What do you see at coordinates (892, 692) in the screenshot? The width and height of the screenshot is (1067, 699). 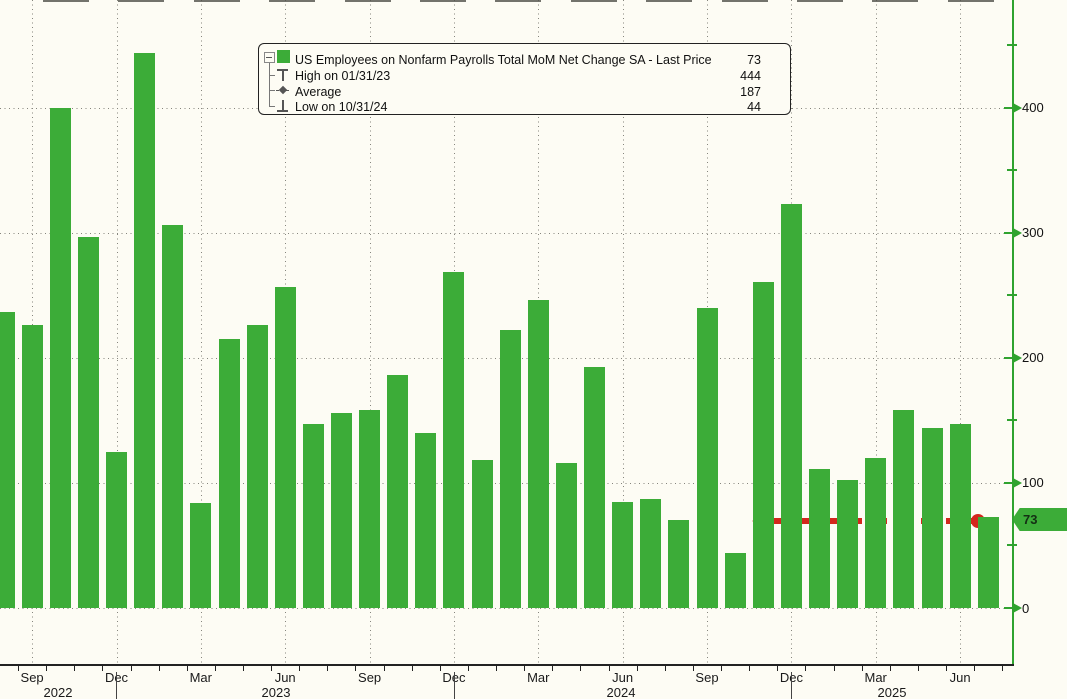 I see `x-axis-year-label: 2025` at bounding box center [892, 692].